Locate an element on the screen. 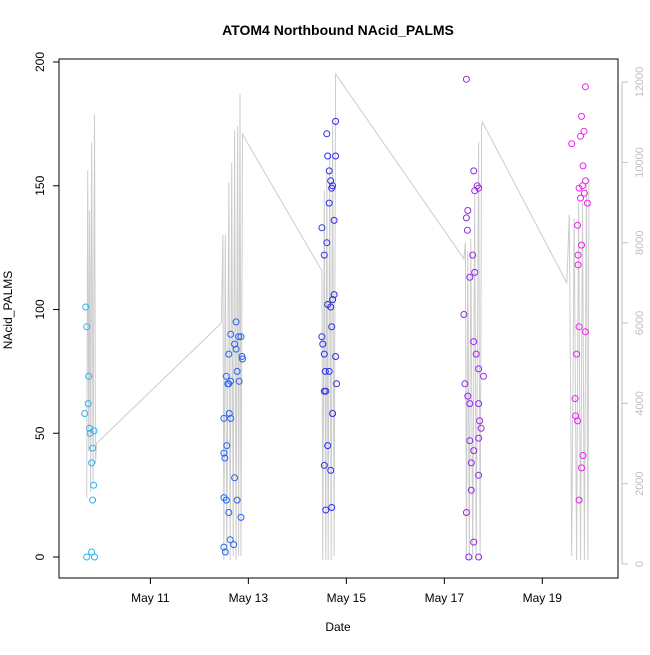  y-tick-label: 0 is located at coordinates (40, 556).